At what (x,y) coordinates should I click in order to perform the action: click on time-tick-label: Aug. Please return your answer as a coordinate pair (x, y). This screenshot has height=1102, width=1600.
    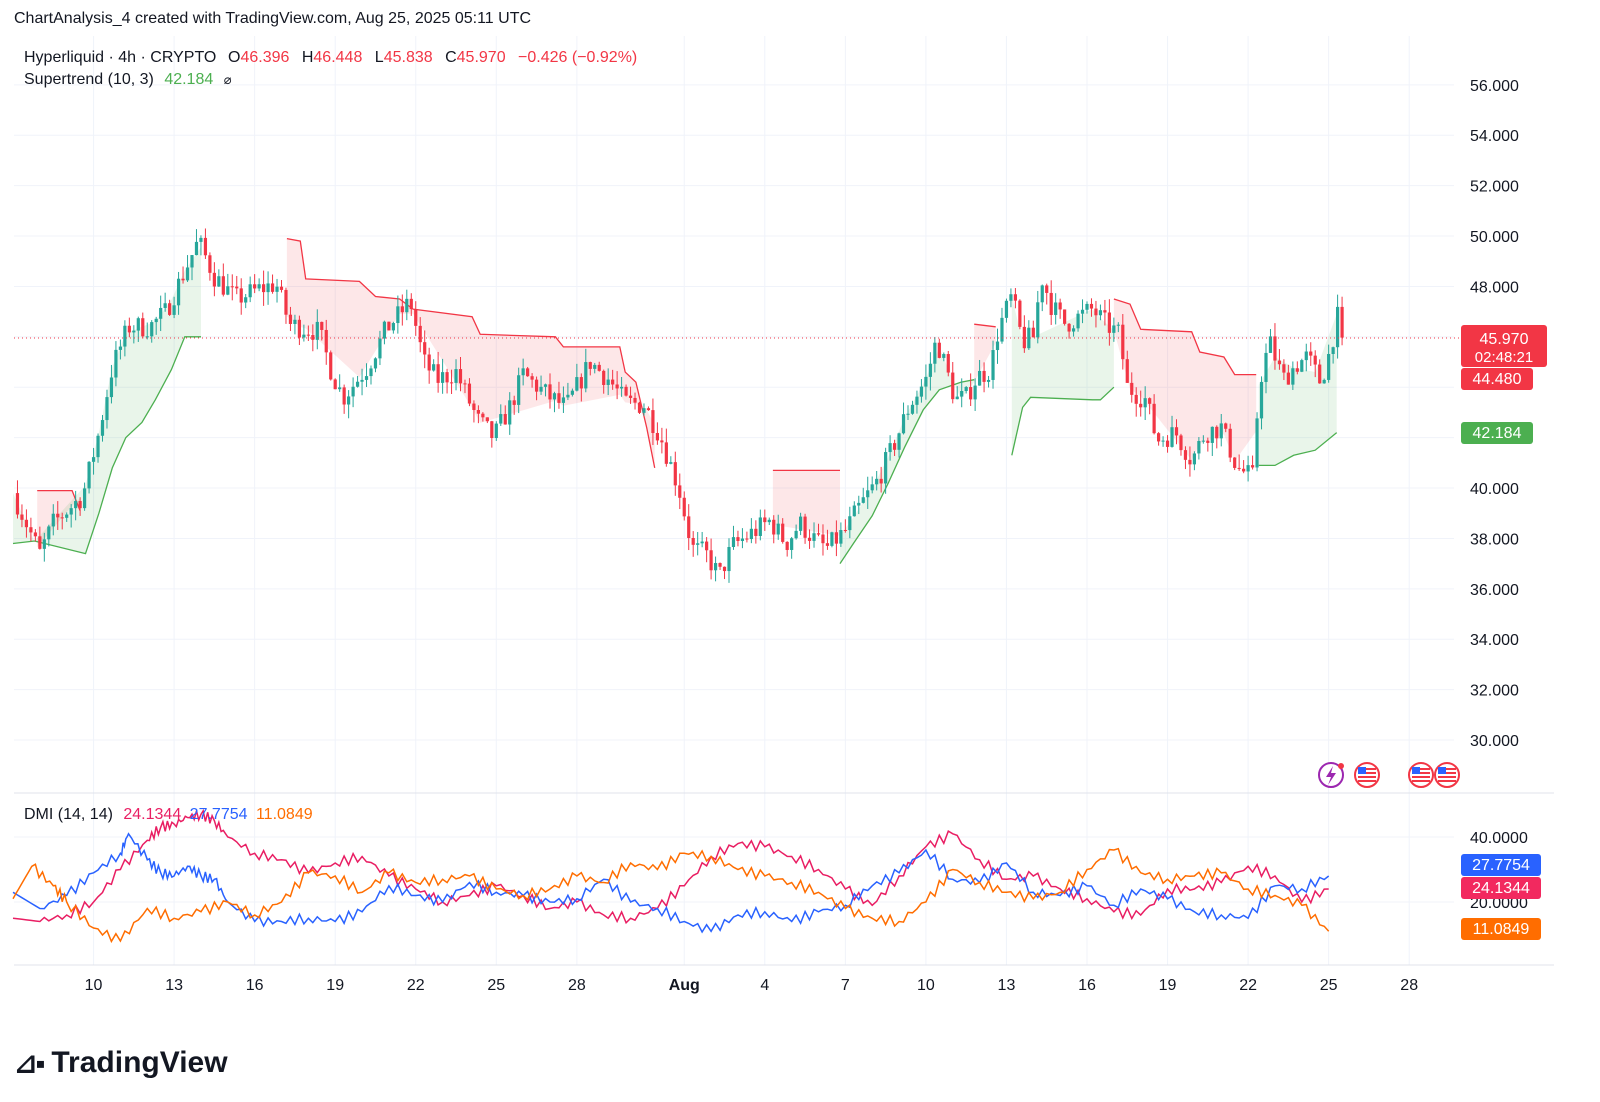
    Looking at the image, I should click on (684, 985).